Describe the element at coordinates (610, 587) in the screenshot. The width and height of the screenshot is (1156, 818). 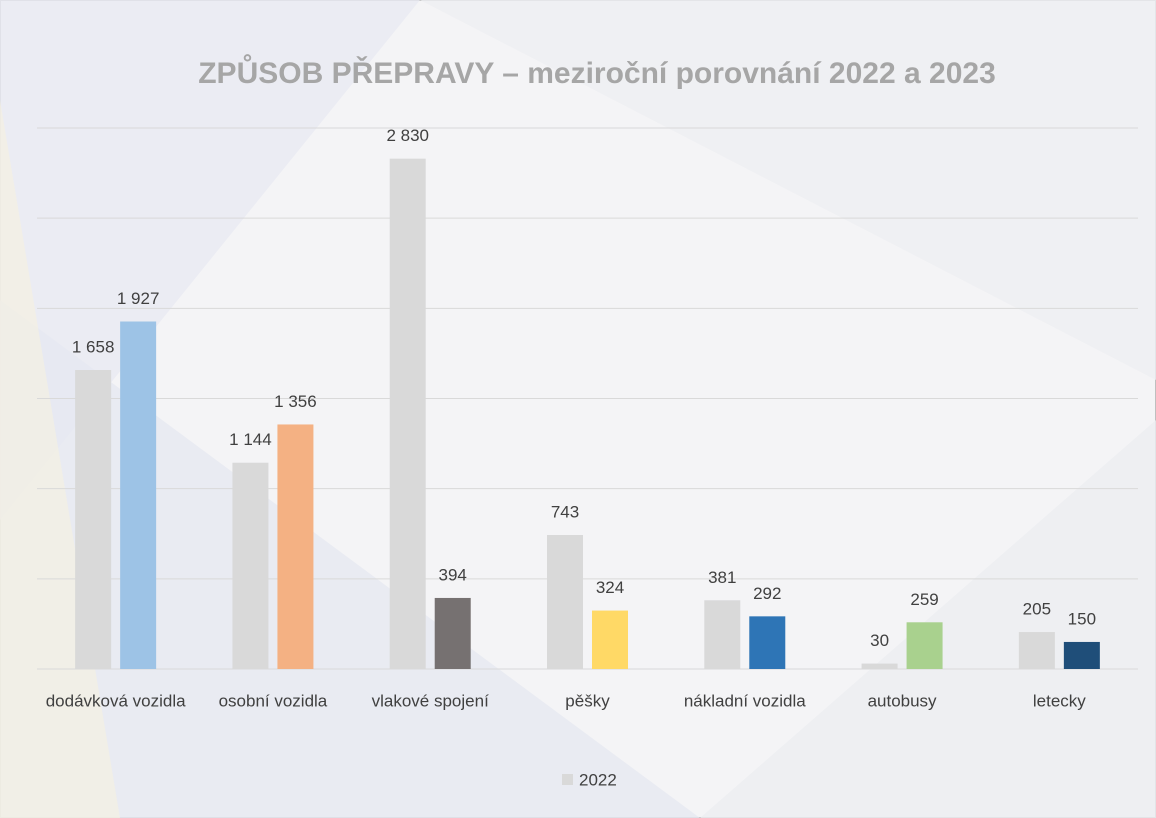
I see `data-label: 324` at that location.